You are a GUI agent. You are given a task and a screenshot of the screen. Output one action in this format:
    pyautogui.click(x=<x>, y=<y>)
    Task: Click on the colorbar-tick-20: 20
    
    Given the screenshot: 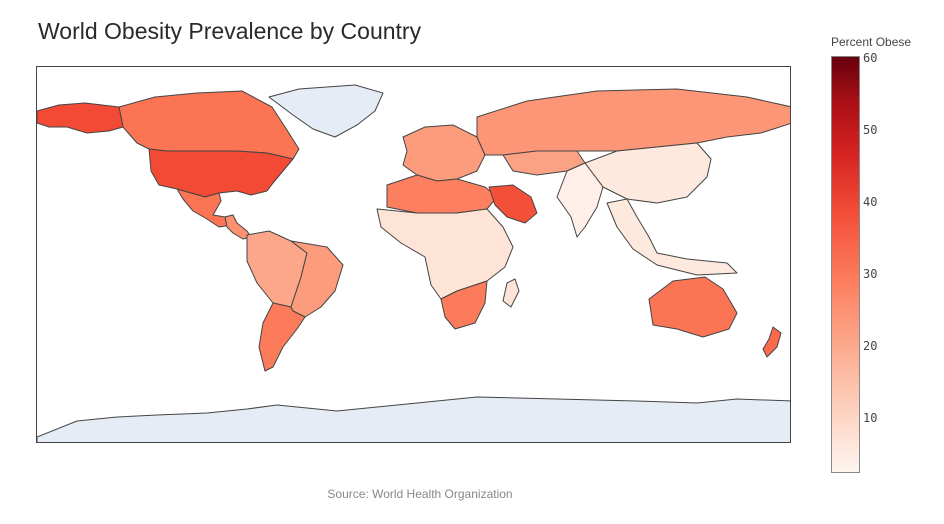 What is the action you would take?
    pyautogui.click(x=870, y=346)
    